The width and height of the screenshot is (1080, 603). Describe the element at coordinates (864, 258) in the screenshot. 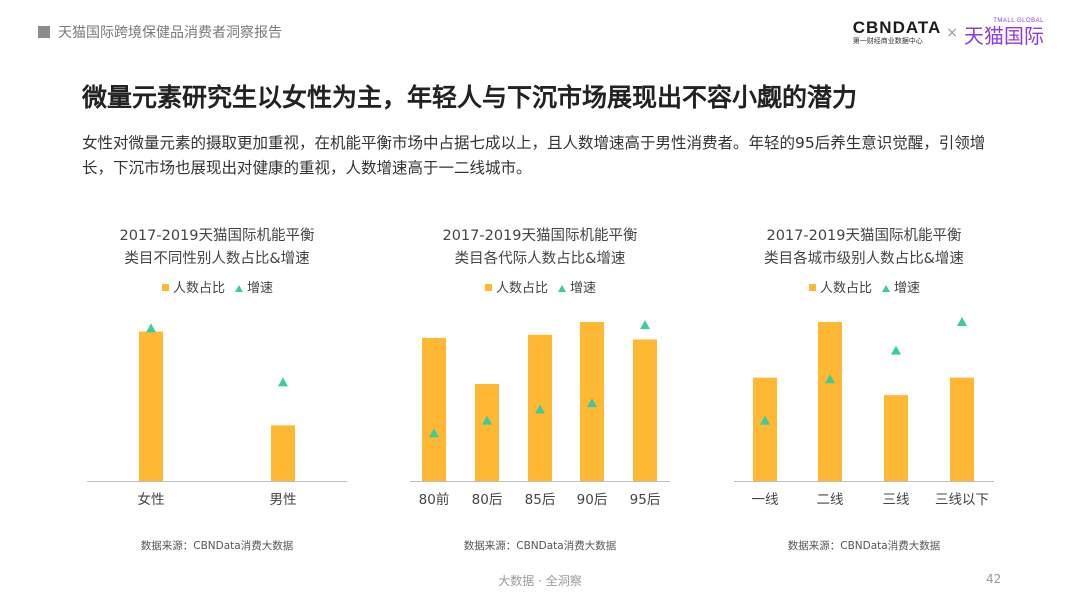

I see `chart-title-line2: 类目各城市级别人数占比&增速` at that location.